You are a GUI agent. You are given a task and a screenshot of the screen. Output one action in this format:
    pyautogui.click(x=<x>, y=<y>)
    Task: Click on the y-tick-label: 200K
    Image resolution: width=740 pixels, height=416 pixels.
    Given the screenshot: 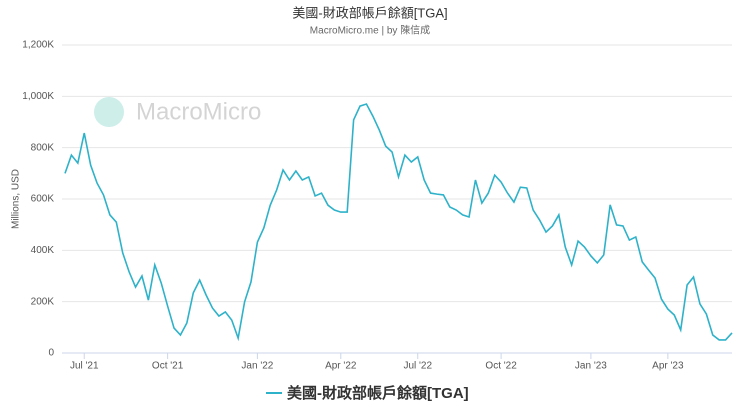 What is the action you would take?
    pyautogui.click(x=43, y=301)
    